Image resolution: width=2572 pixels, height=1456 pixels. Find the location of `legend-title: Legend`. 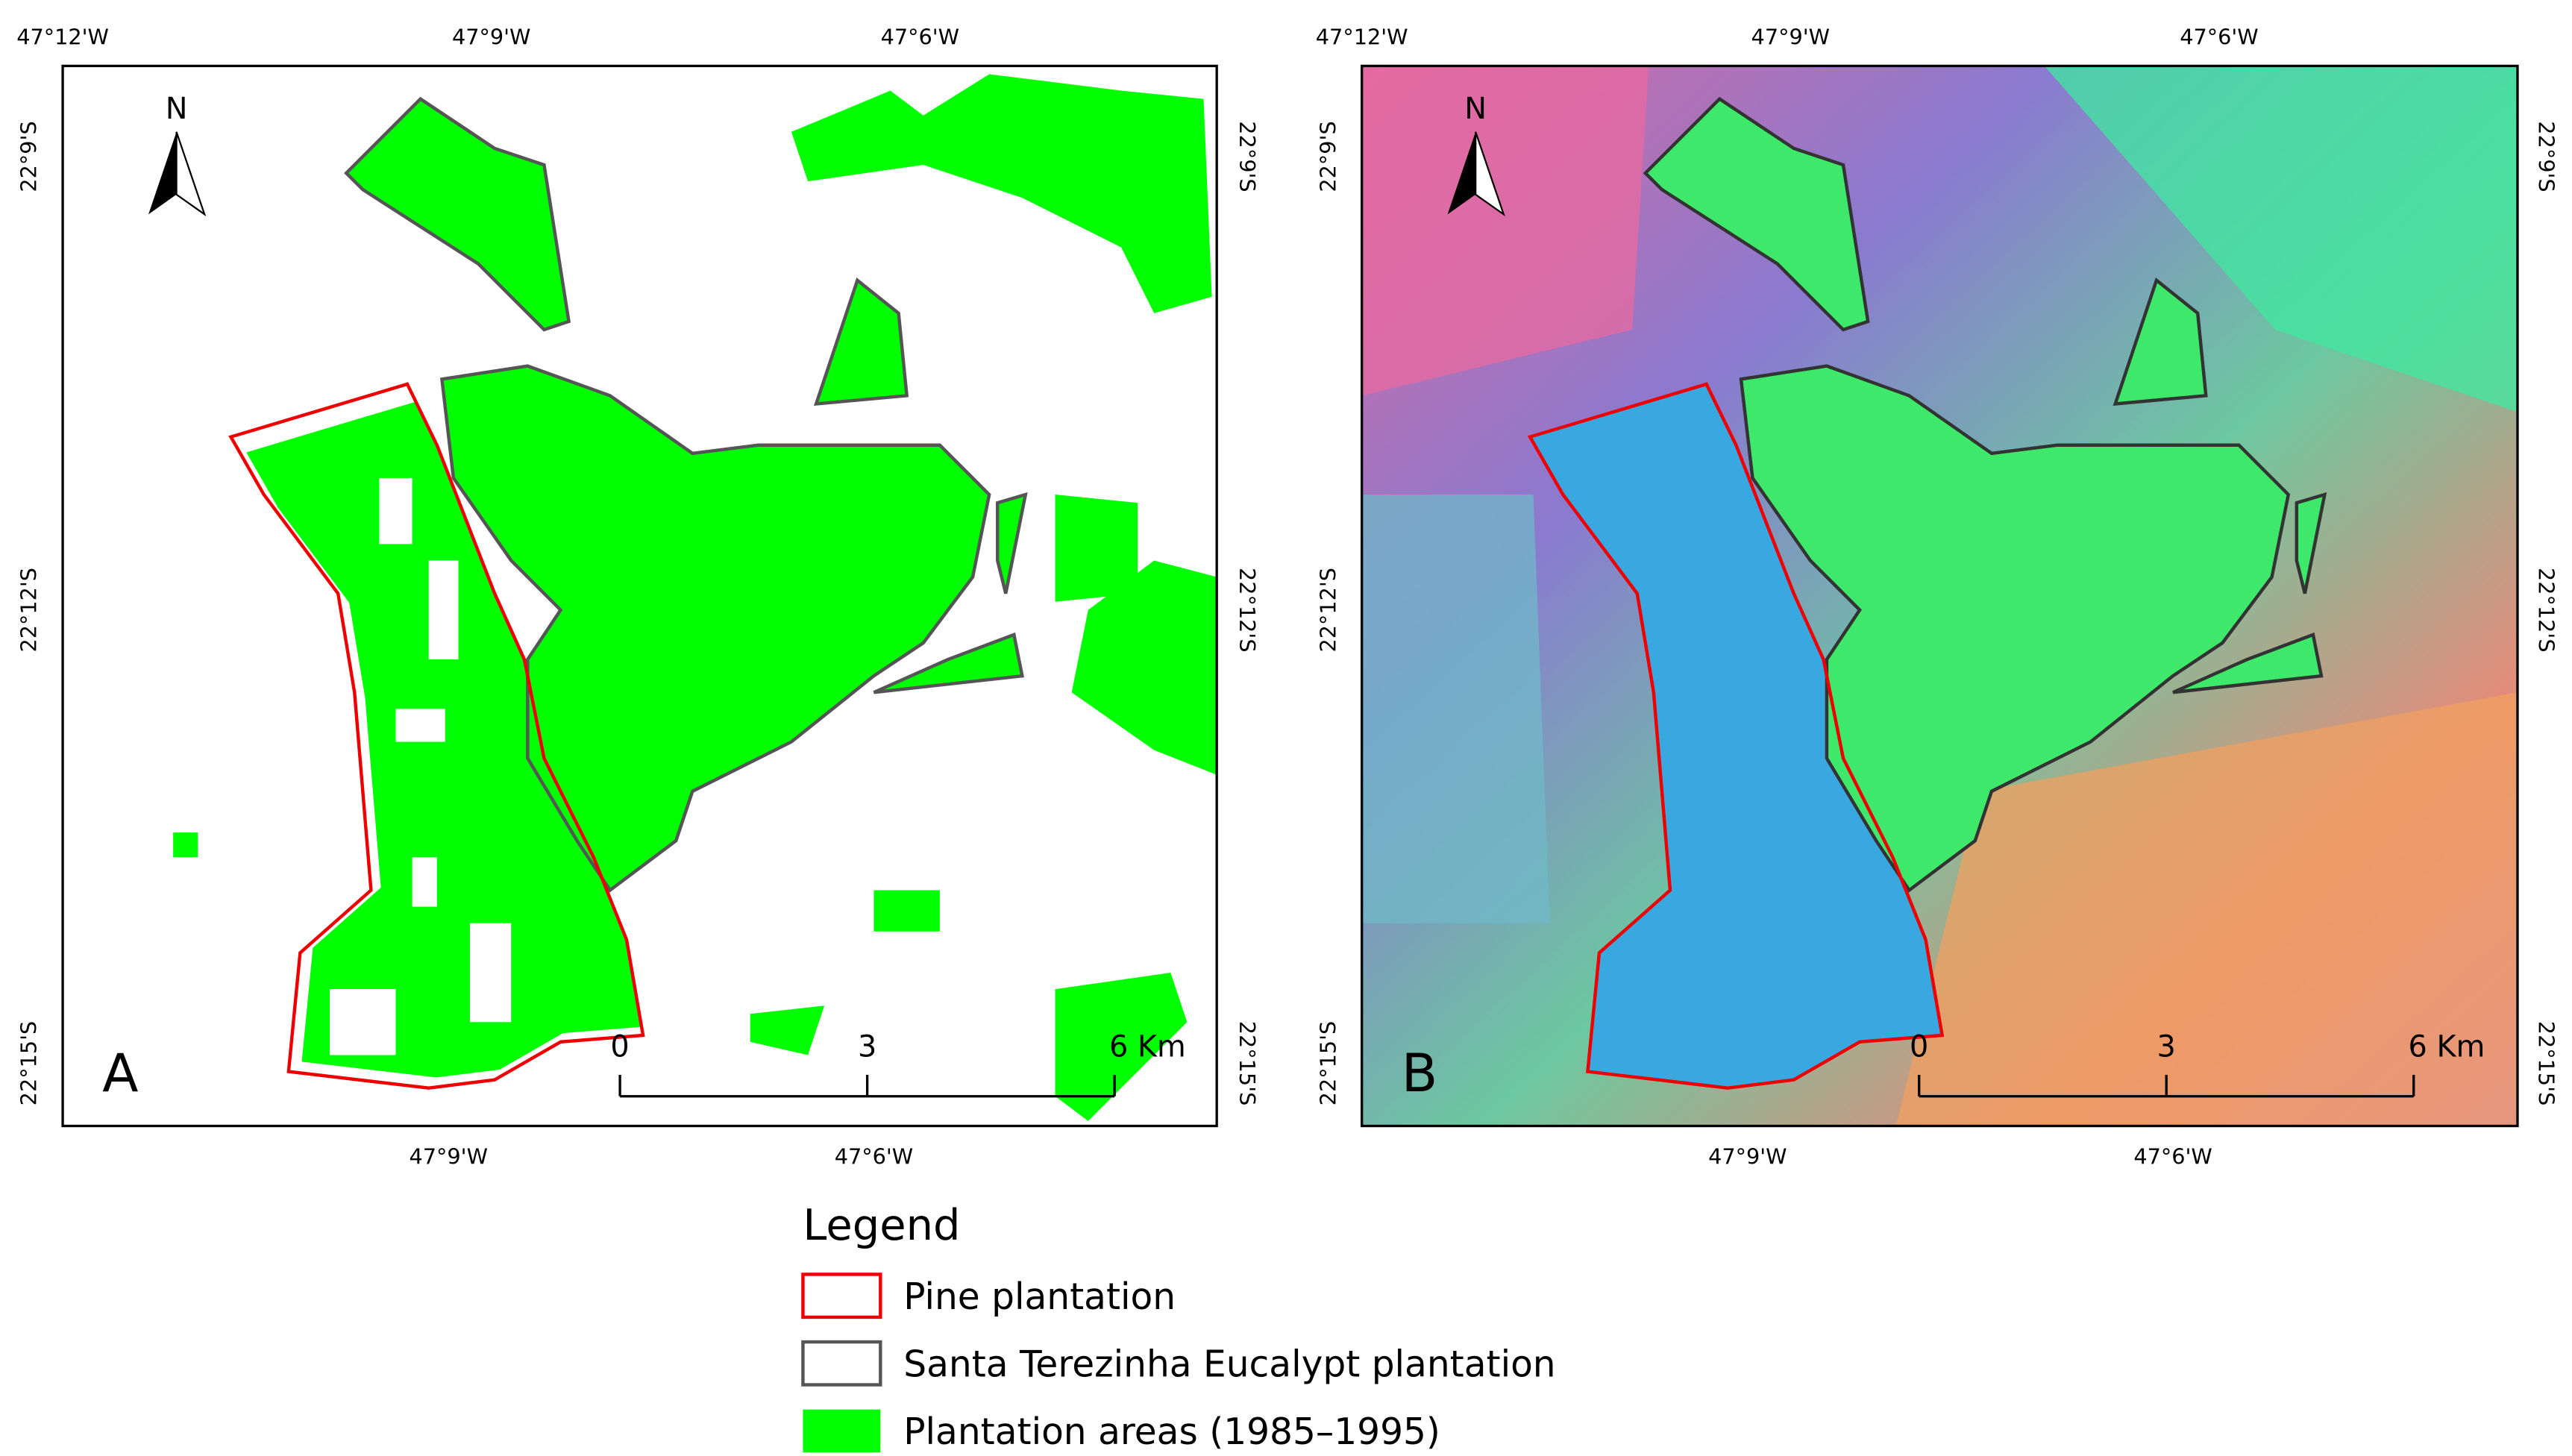

legend-title: Legend is located at coordinates (882, 1225).